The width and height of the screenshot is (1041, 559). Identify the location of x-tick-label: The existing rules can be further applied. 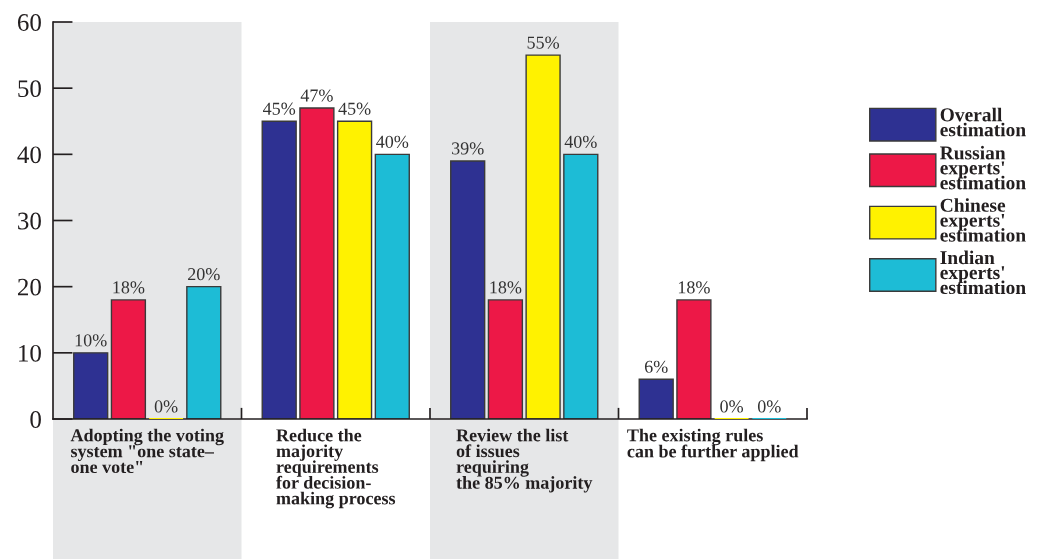
(713, 445).